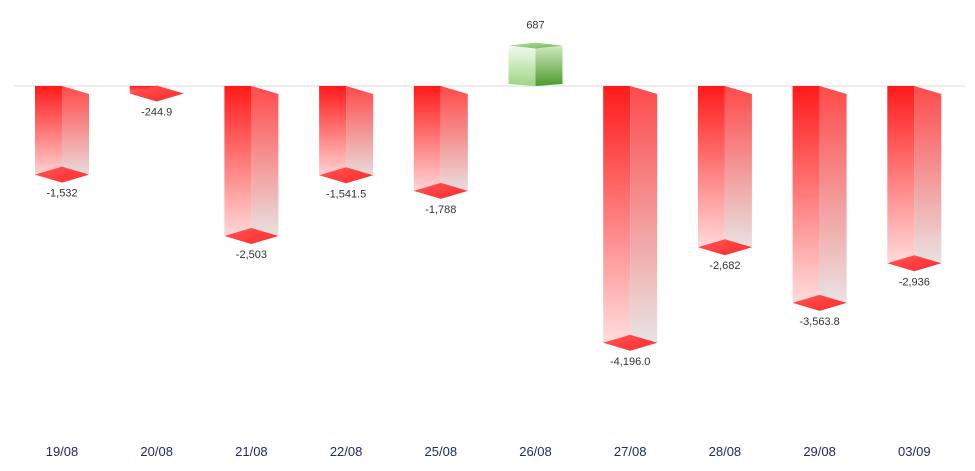  I want to click on bar-value-label: -1,541.5, so click(346, 194).